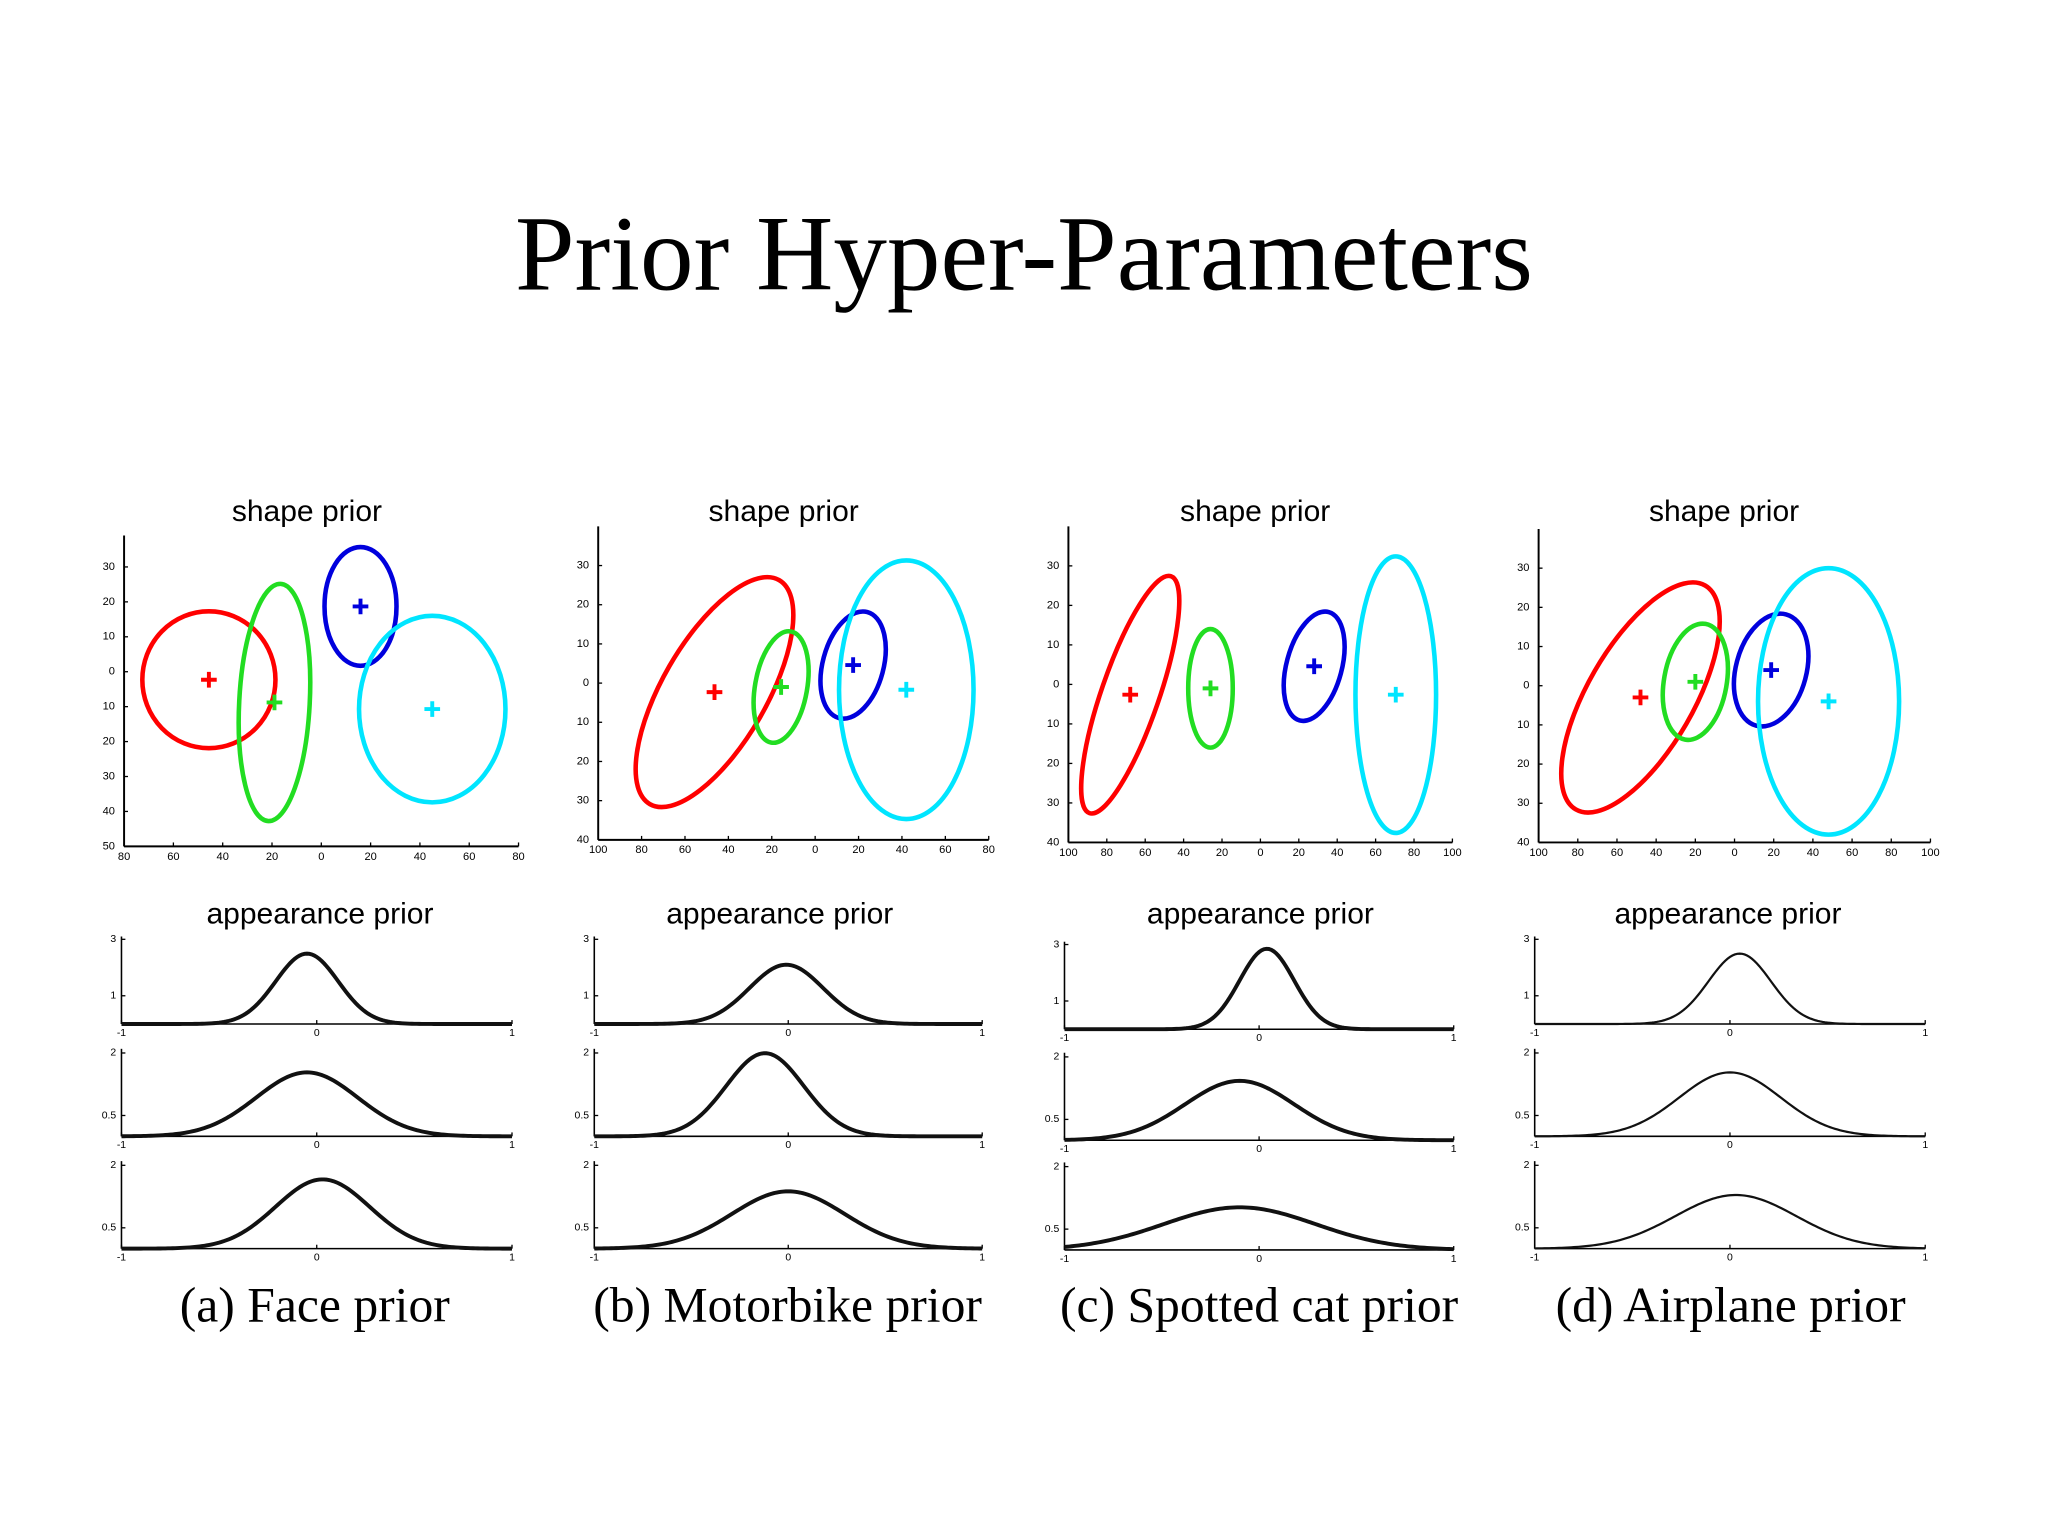 Image resolution: width=2048 pixels, height=1539 pixels. What do you see at coordinates (1056, 684) in the screenshot?
I see `y-tick-label: 0` at bounding box center [1056, 684].